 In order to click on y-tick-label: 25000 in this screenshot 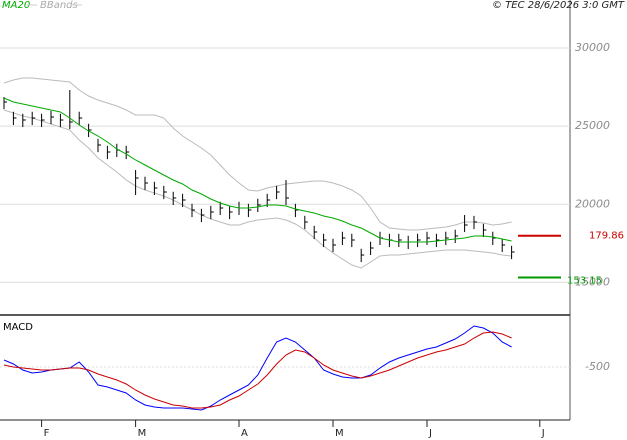, I will do `click(592, 125)`.